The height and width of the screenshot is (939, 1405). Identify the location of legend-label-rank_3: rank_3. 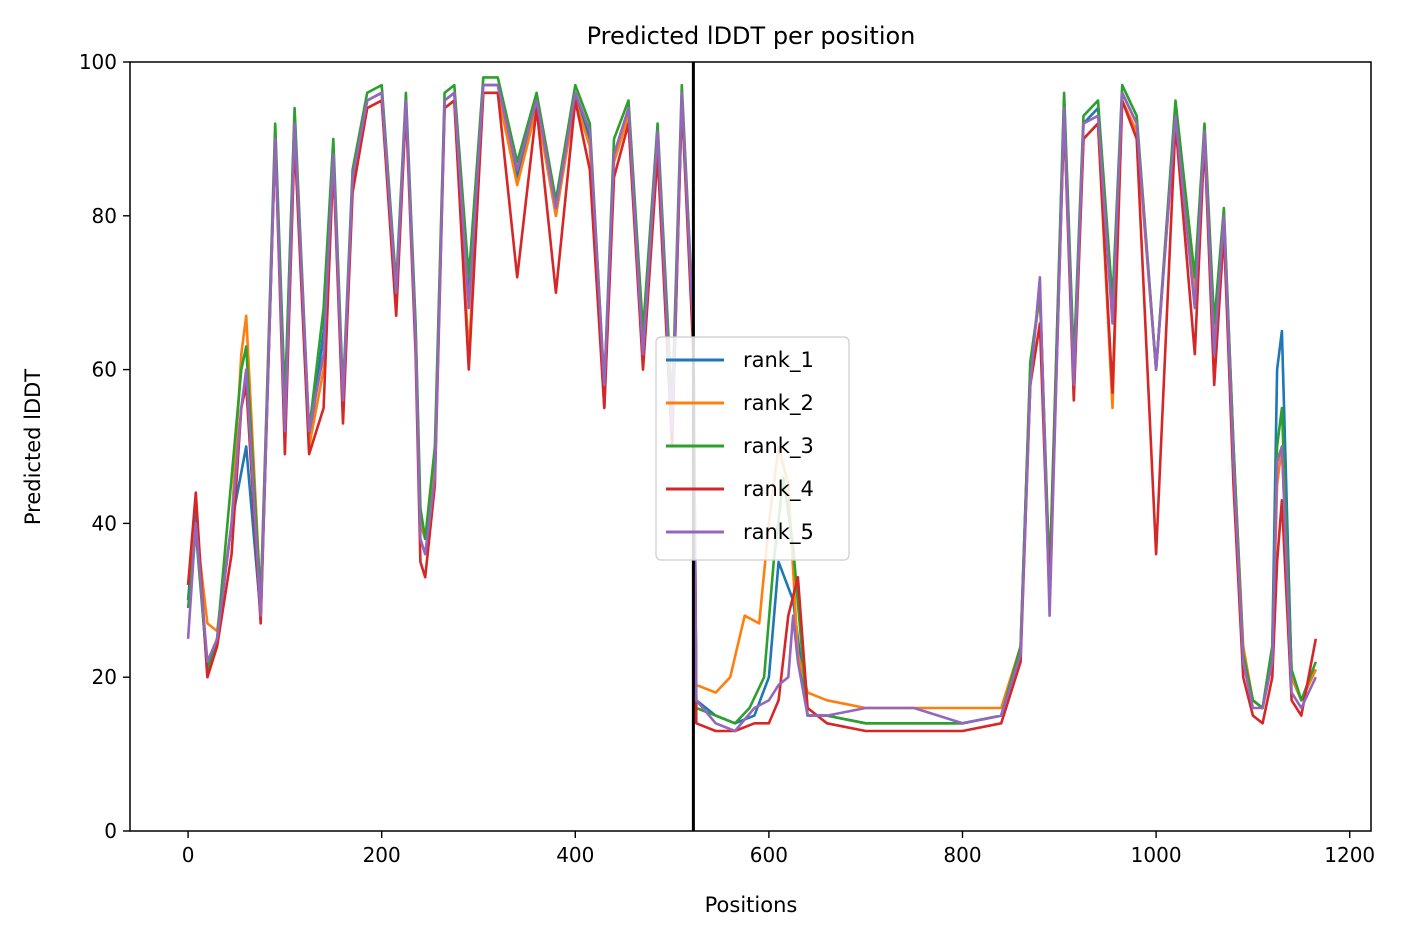
(778, 446).